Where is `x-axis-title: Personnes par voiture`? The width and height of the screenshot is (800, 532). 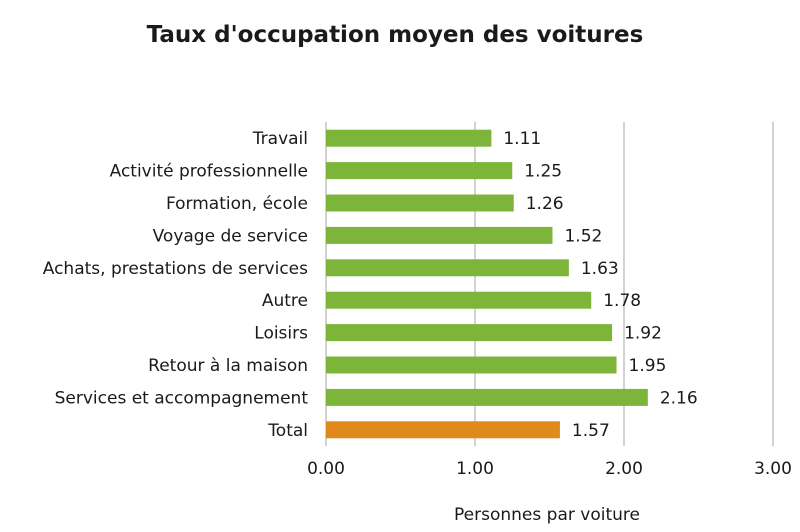
x-axis-title: Personnes par voiture is located at coordinates (547, 515).